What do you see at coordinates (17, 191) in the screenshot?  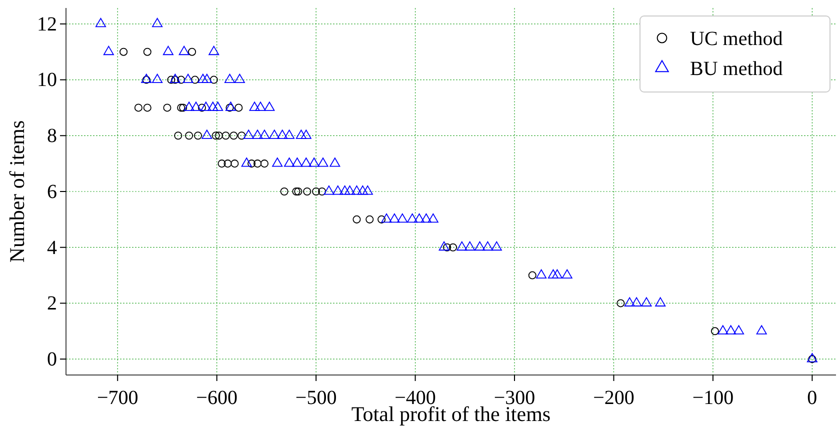 I see `y-axis-title: Number of items` at bounding box center [17, 191].